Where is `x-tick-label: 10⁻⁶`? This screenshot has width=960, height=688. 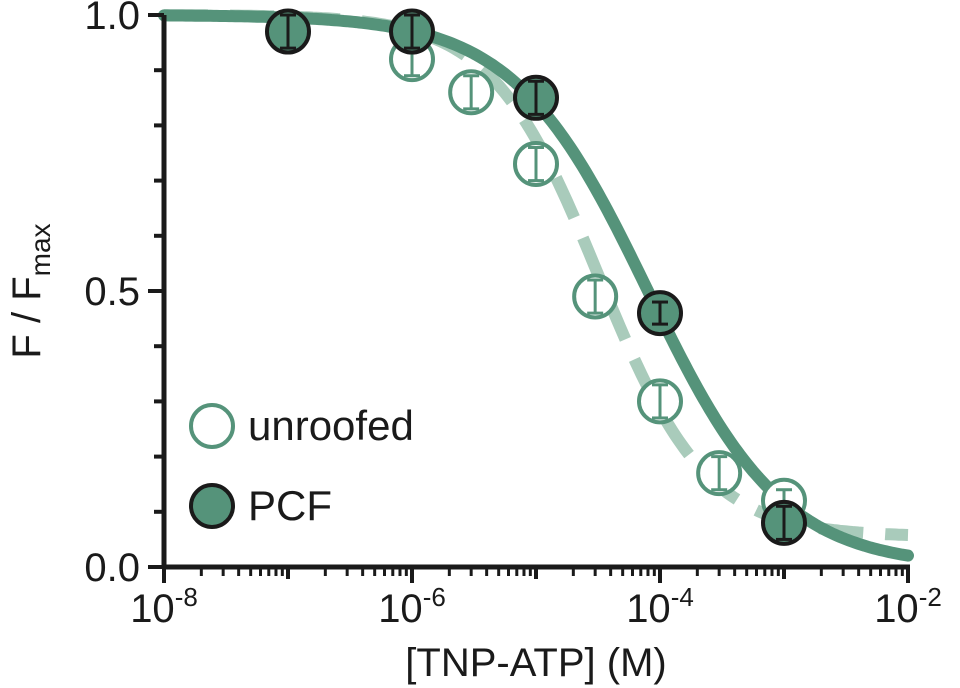
x-tick-label: 10⁻⁶ is located at coordinates (412, 606).